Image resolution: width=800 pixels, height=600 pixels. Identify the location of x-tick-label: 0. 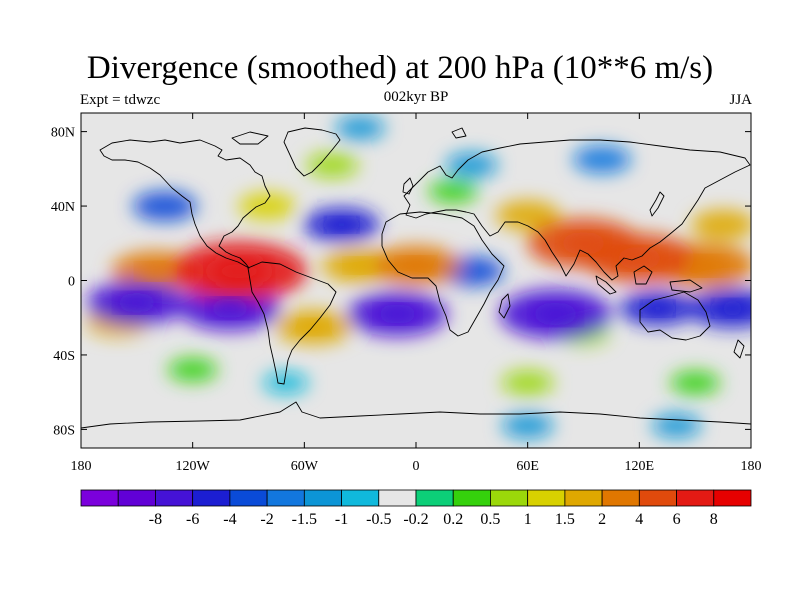
(416, 466).